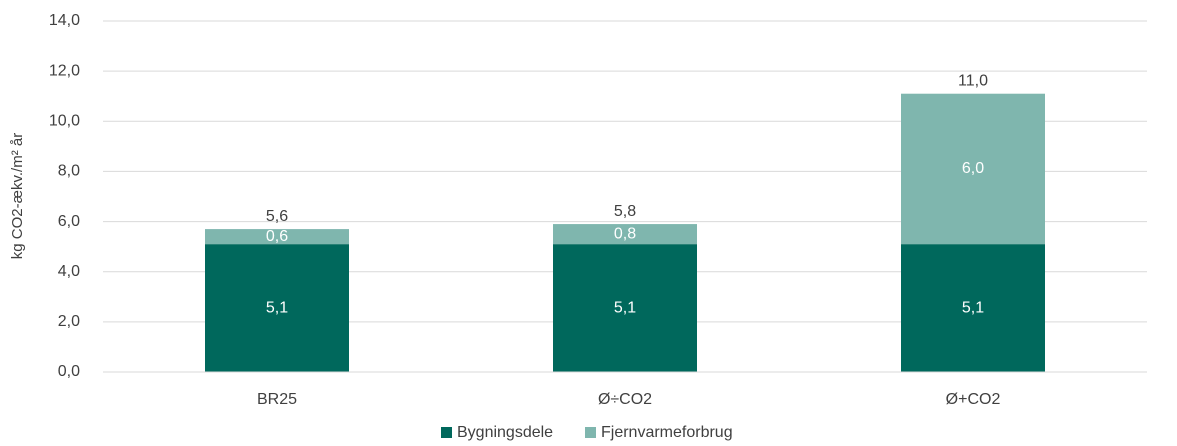  I want to click on data-label: 0,6, so click(277, 236).